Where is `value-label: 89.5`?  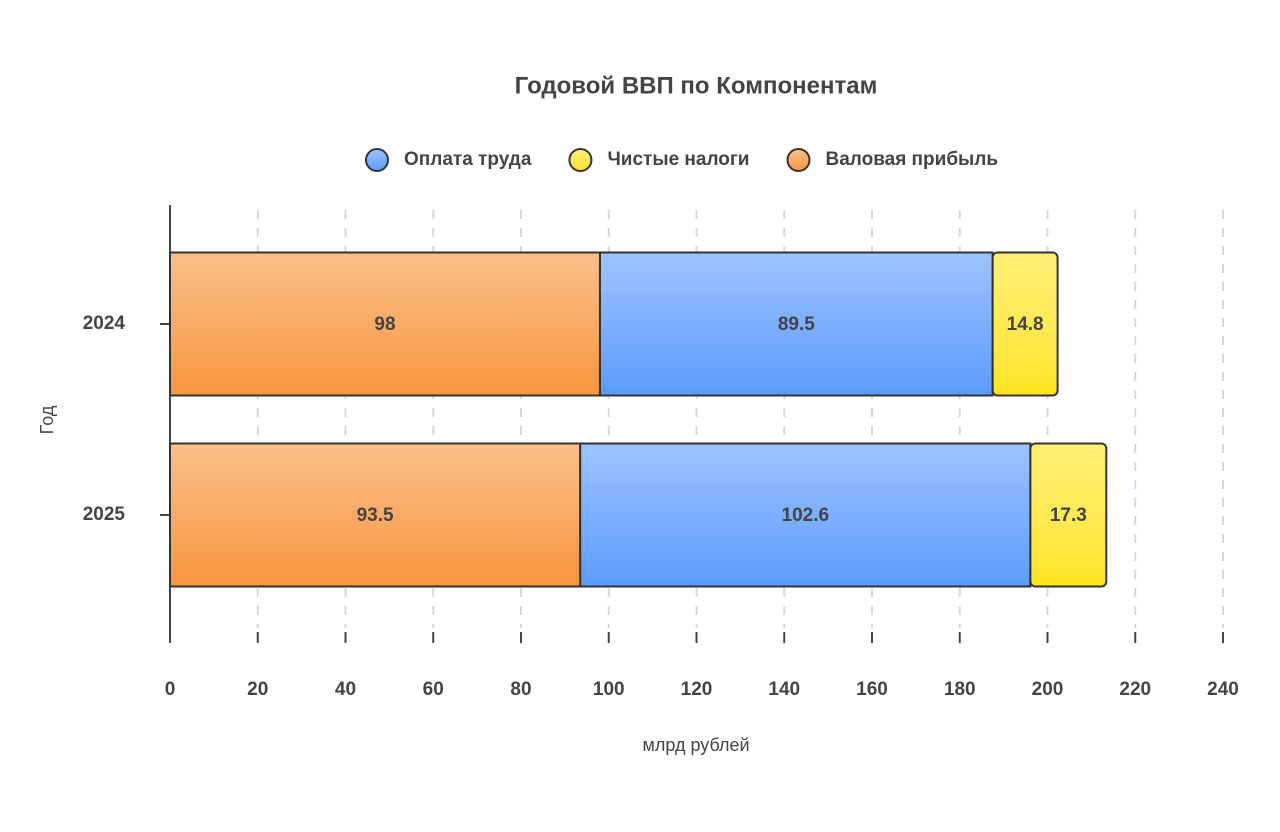 value-label: 89.5 is located at coordinates (796, 324).